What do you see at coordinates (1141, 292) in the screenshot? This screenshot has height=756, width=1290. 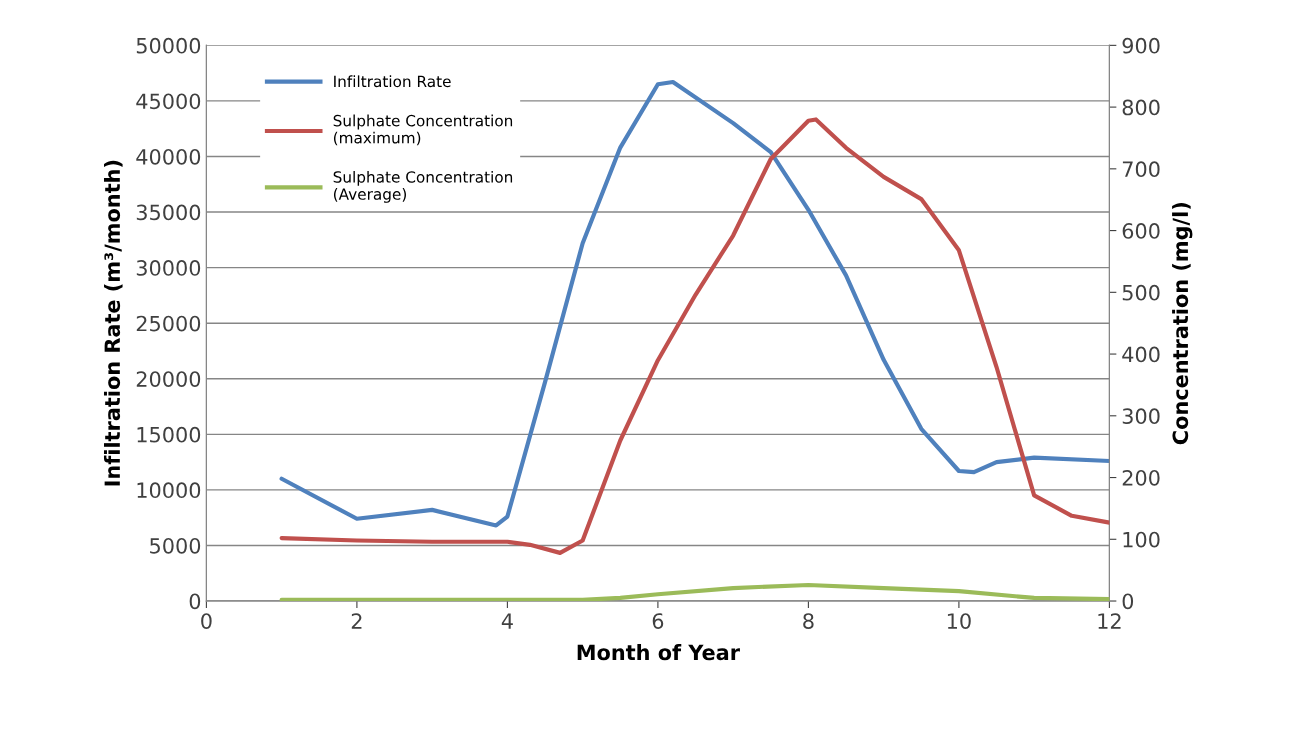 I see `y2-tick-label: 500` at bounding box center [1141, 292].